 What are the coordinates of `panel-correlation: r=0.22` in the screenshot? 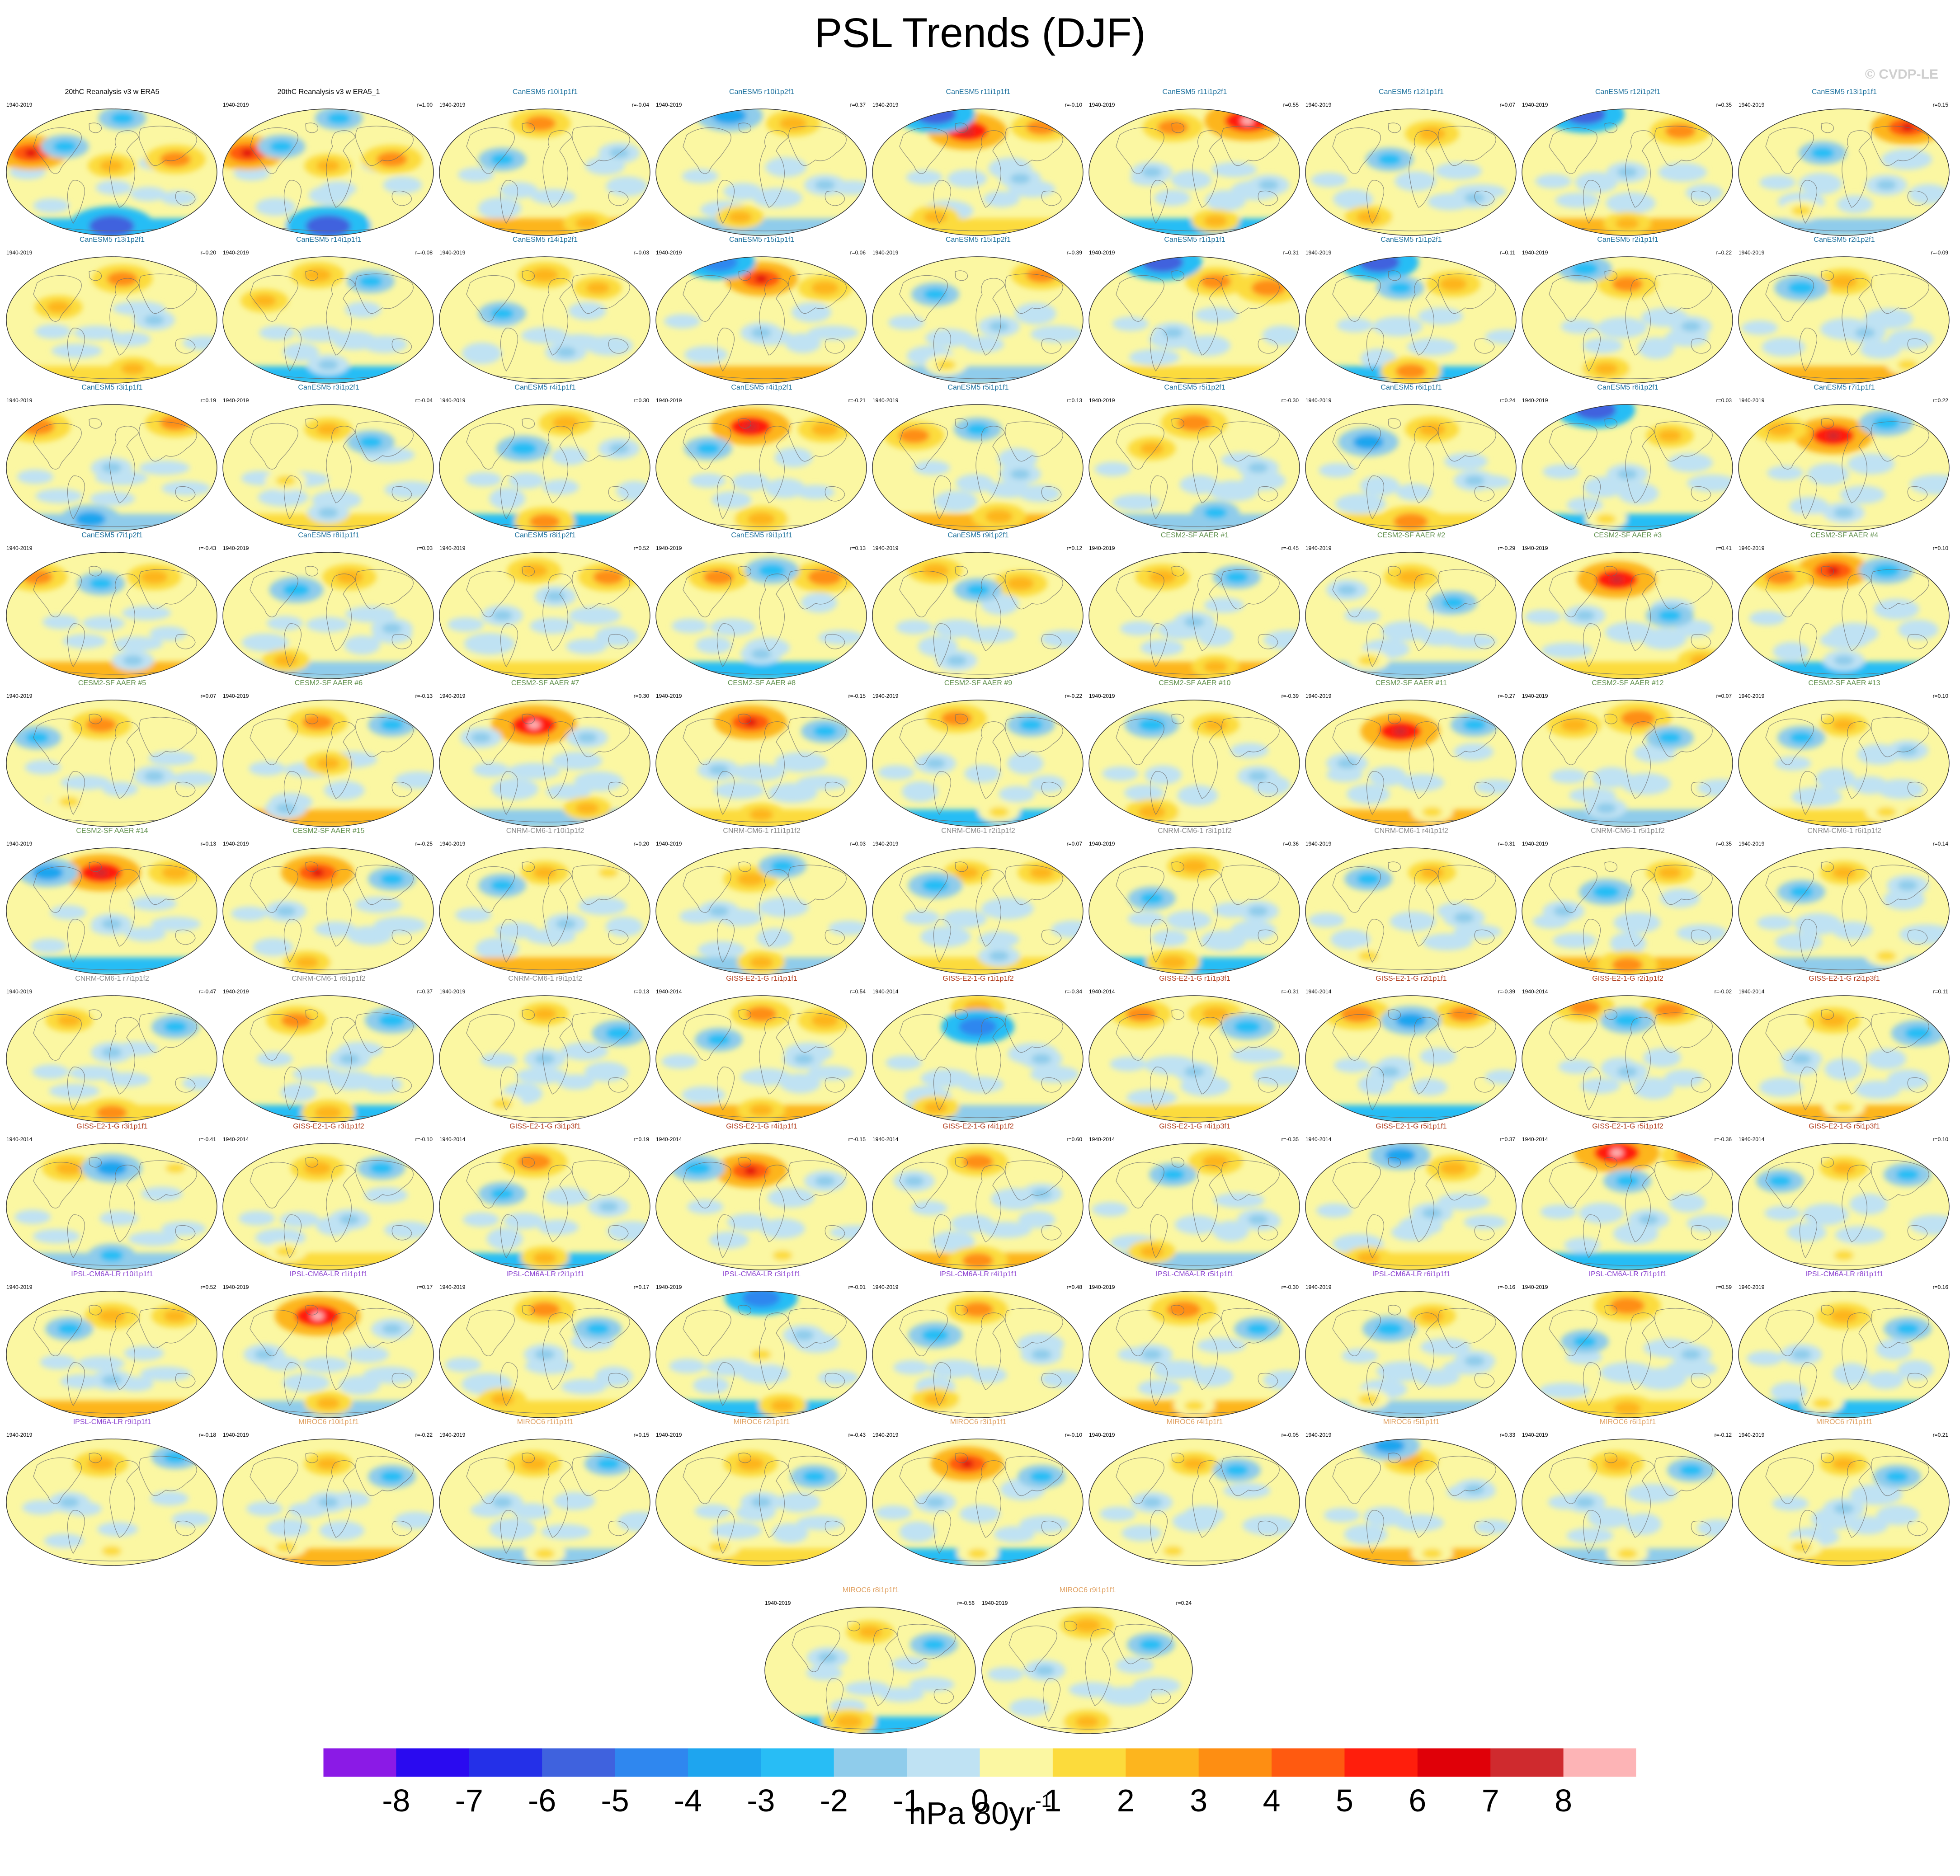 It's located at (1940, 400).